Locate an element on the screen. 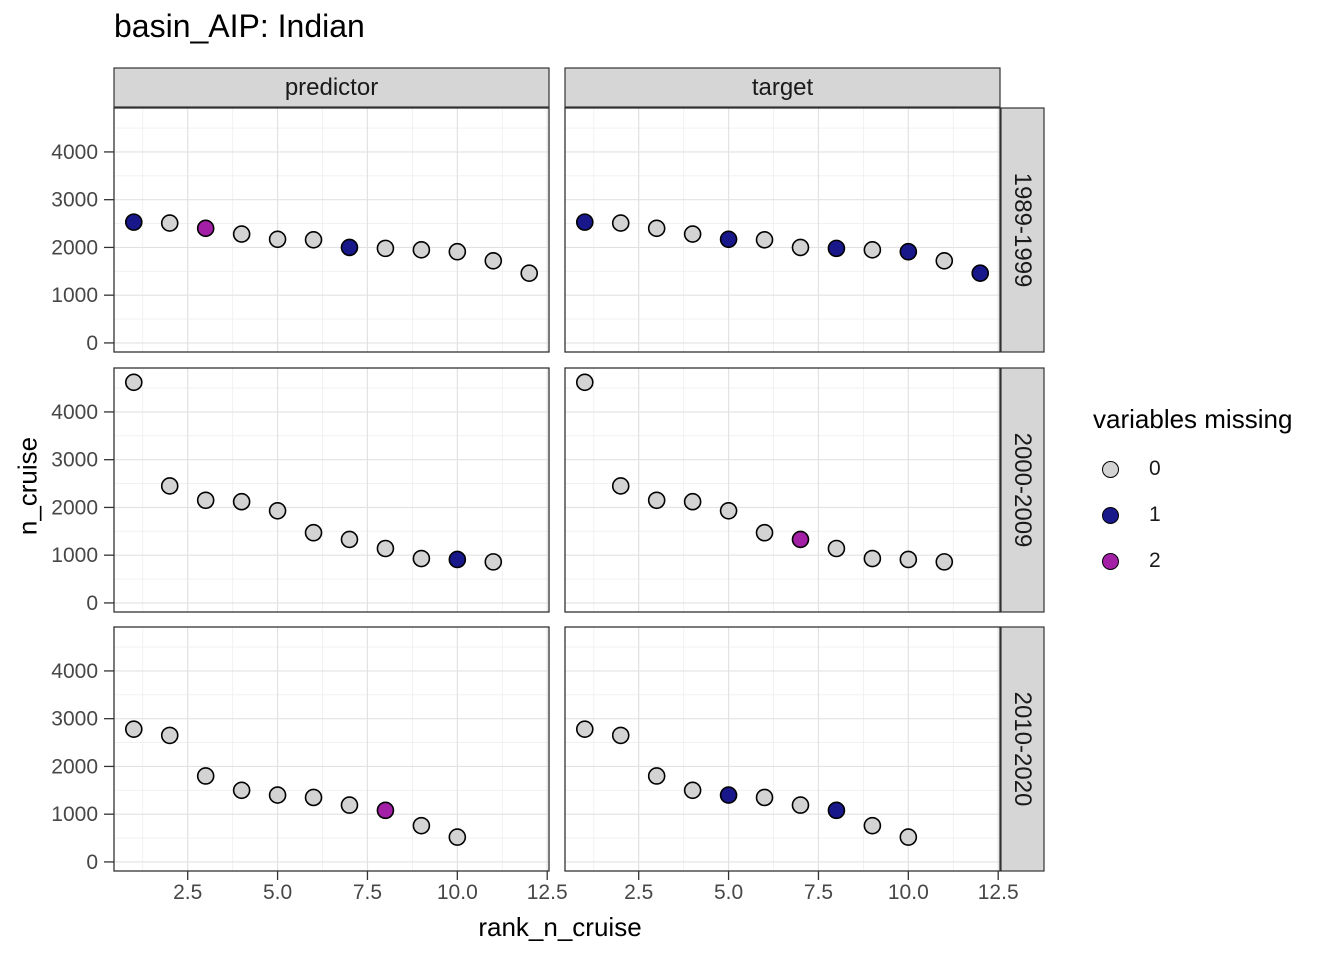  facet-row-label: 2010-2020 is located at coordinates (1022, 749).